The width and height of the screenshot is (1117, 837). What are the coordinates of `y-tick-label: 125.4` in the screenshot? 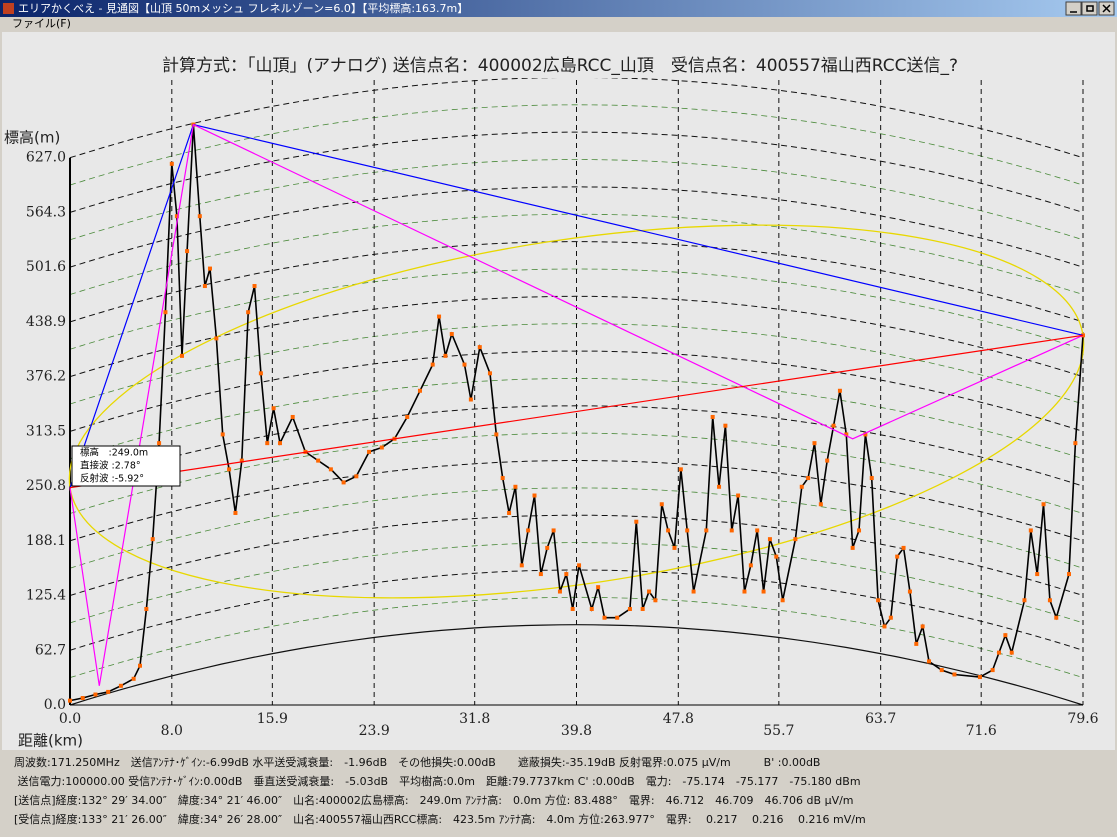 It's located at (46, 596).